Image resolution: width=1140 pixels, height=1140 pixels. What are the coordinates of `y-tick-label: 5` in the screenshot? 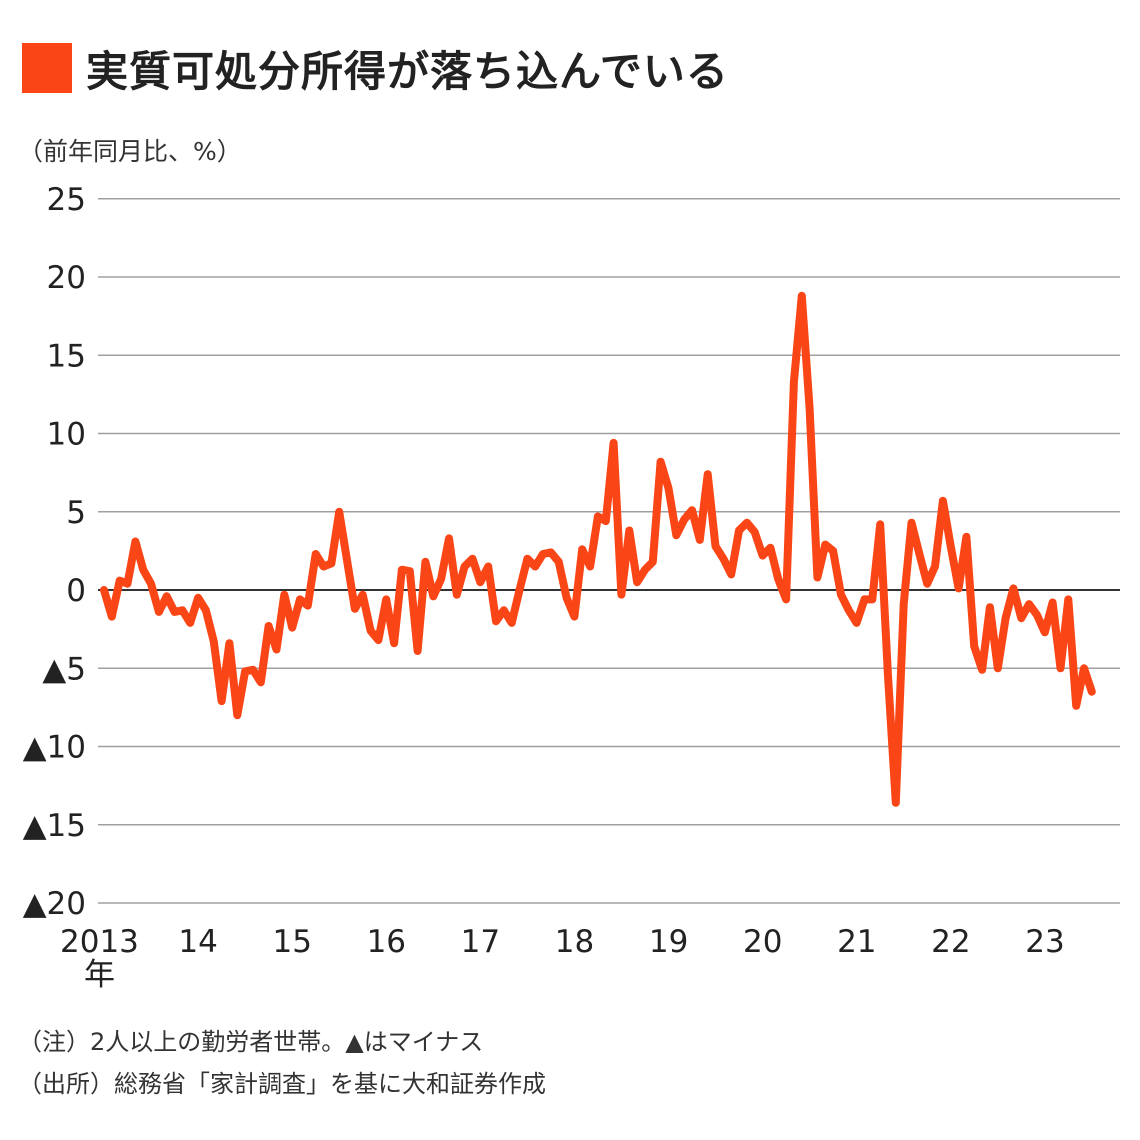 It's located at (76, 513).